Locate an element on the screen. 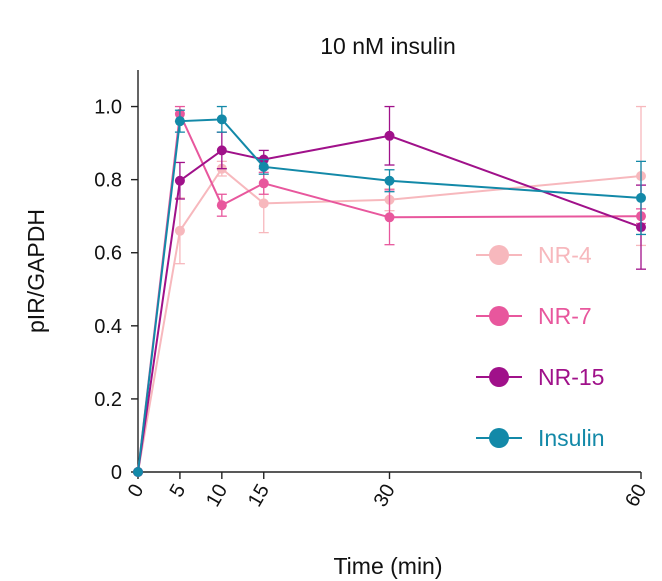  x-tick-label: 30 is located at coordinates (385, 496).